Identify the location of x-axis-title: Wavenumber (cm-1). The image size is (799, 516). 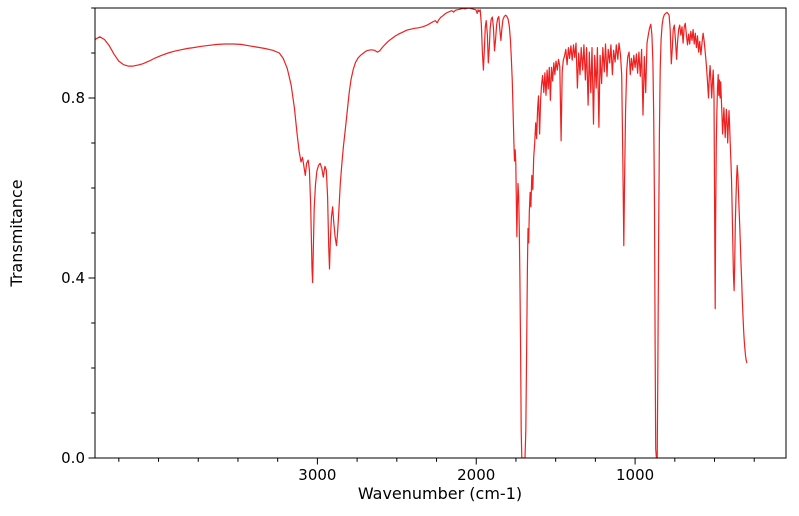
(440, 493).